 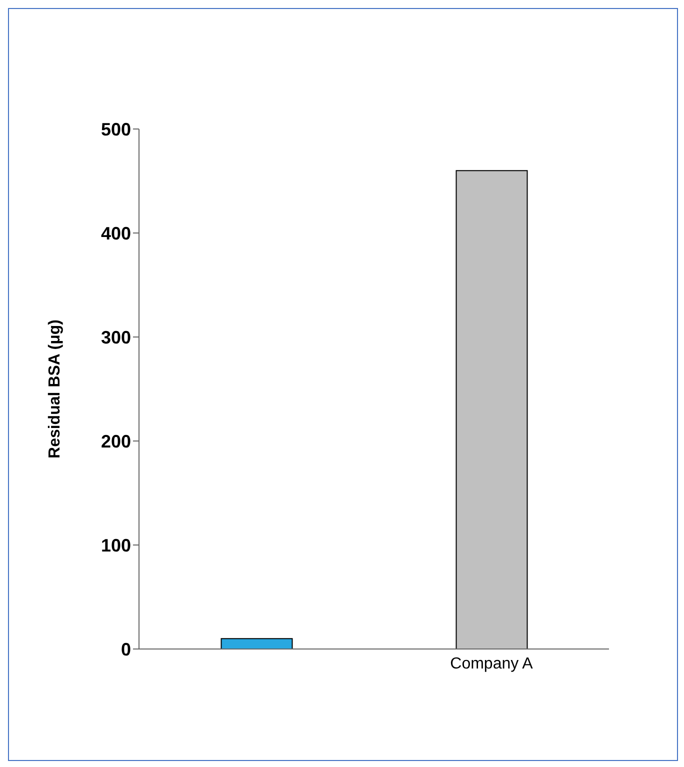 I want to click on x-tick-label: Company A, so click(x=492, y=663).